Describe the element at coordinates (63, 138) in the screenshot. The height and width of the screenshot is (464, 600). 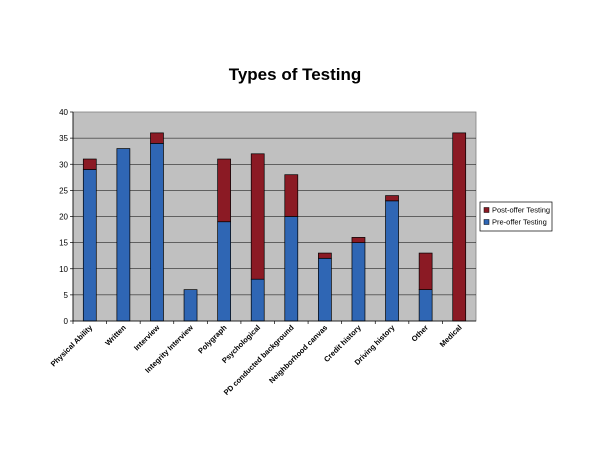
I see `y-tick-label: 35` at that location.